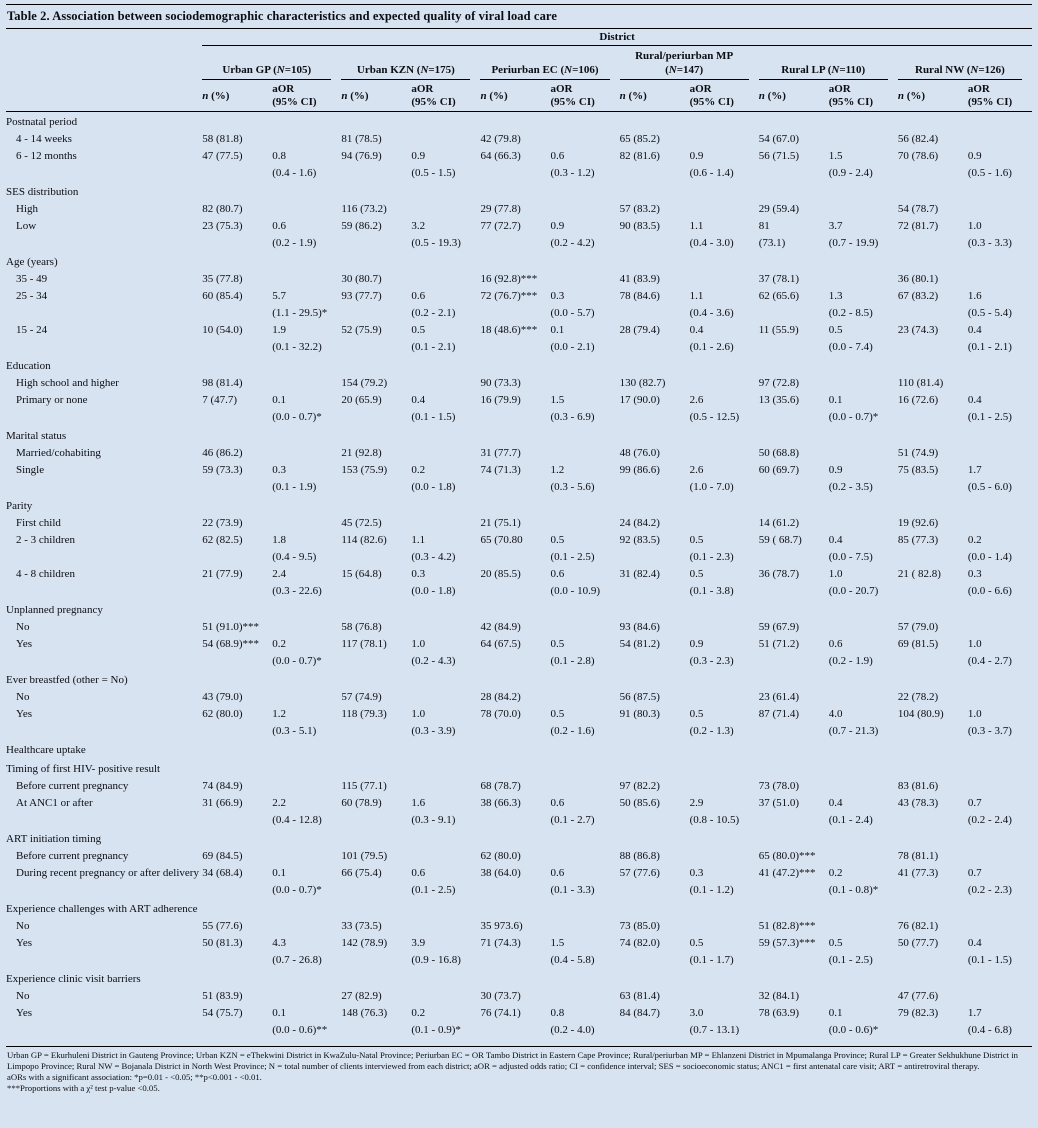  I want to click on aor-ci-value: 0.1 (0.0 - 0.7)*, so click(306, 882).